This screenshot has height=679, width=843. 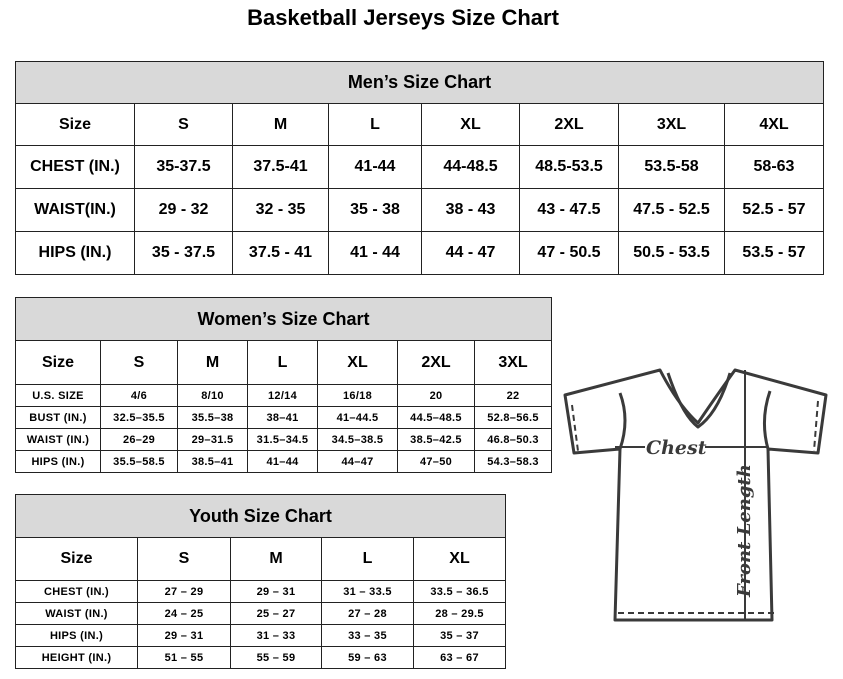 I want to click on table-cell: 50.5 - 53.5, so click(x=671, y=253).